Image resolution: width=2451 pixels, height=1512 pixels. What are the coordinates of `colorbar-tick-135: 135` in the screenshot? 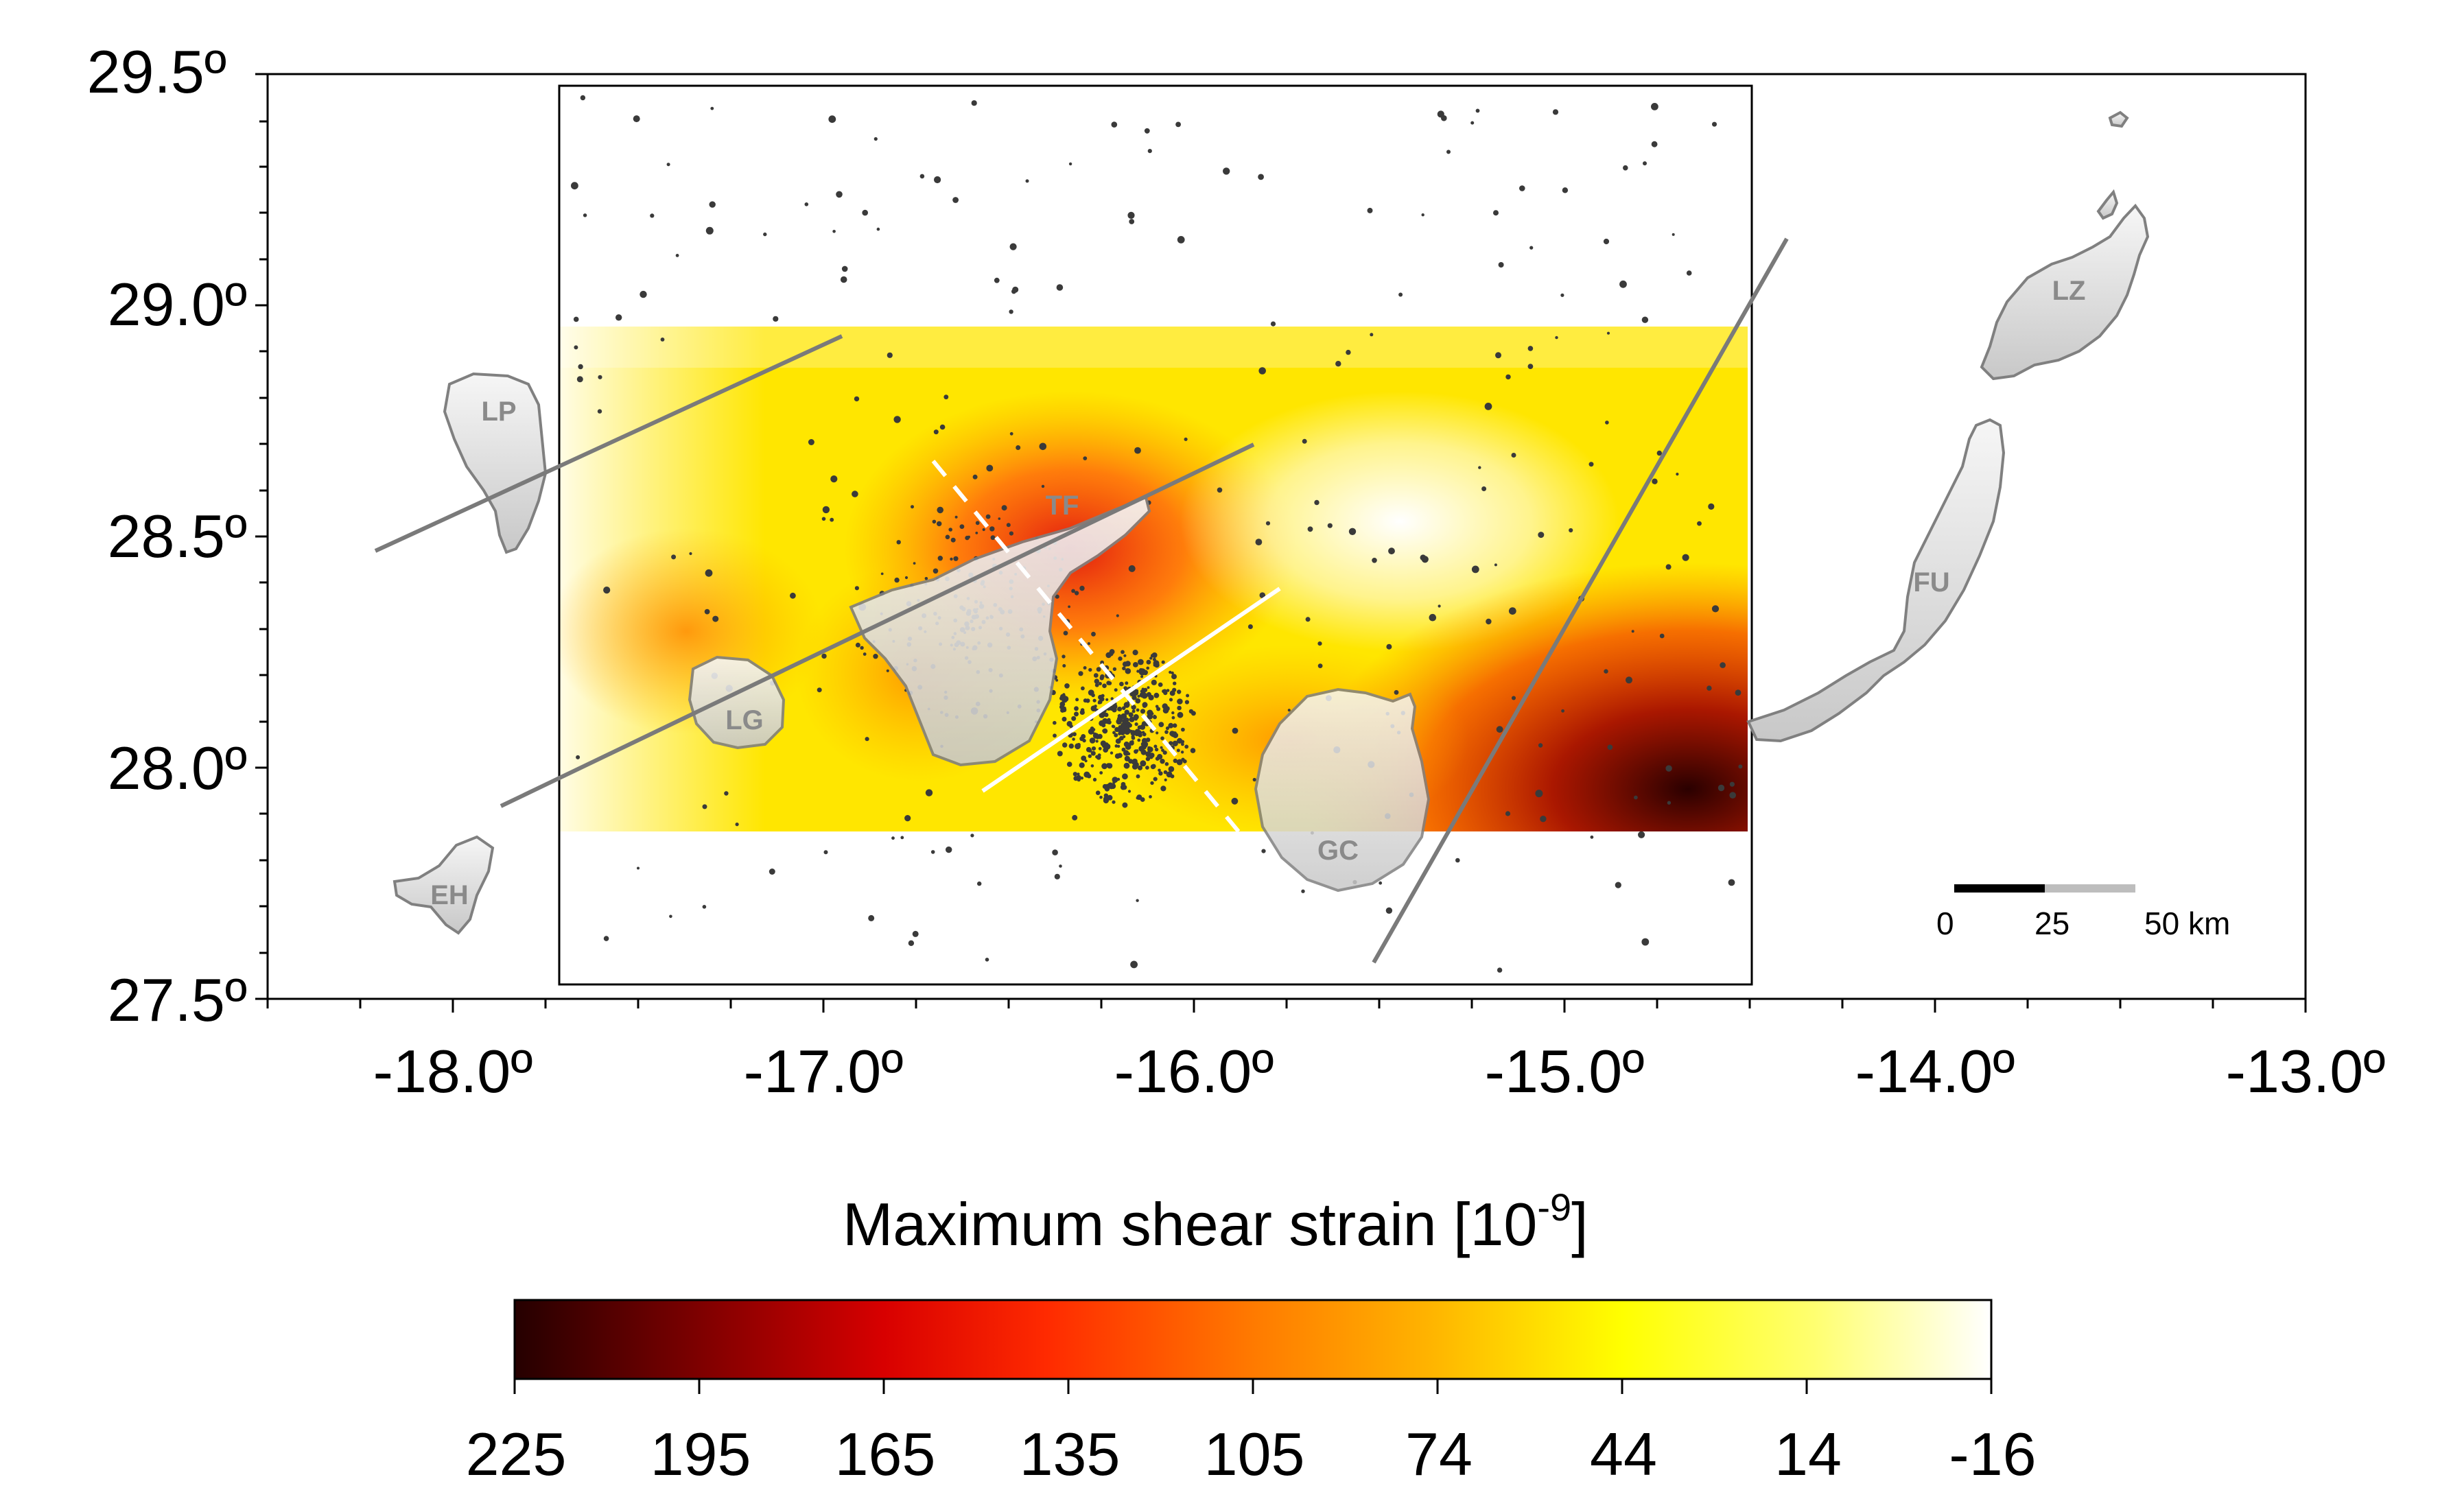 It's located at (1070, 1454).